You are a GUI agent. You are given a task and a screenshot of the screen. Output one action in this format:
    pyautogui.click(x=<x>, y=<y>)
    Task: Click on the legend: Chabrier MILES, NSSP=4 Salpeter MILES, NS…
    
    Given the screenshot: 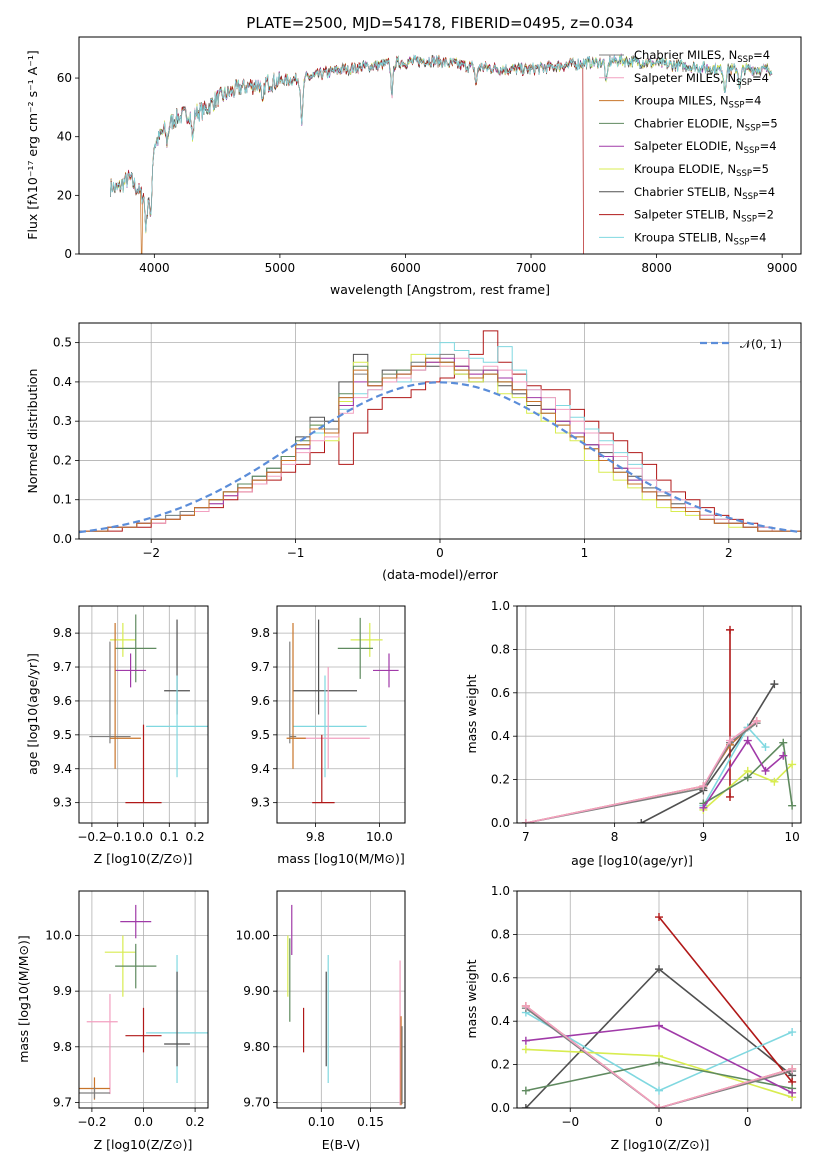 What is the action you would take?
    pyautogui.click(x=688, y=147)
    